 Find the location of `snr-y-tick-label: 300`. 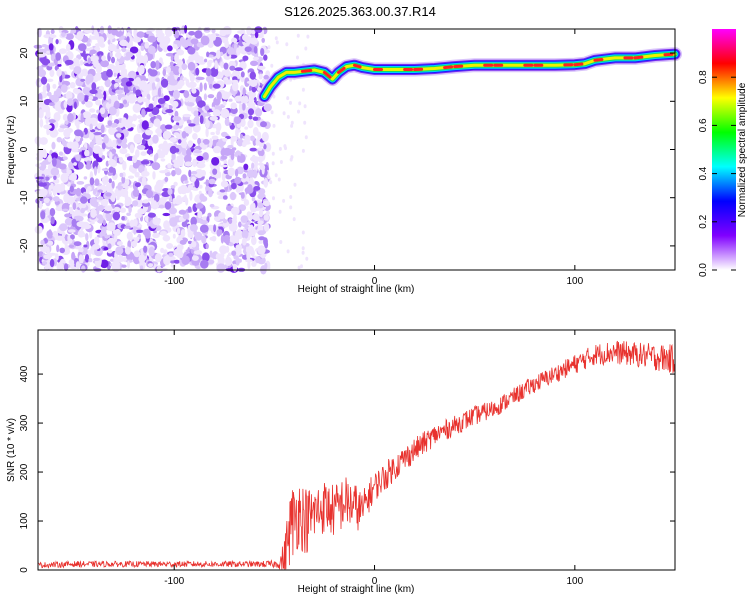

snr-y-tick-label: 300 is located at coordinates (24, 422).